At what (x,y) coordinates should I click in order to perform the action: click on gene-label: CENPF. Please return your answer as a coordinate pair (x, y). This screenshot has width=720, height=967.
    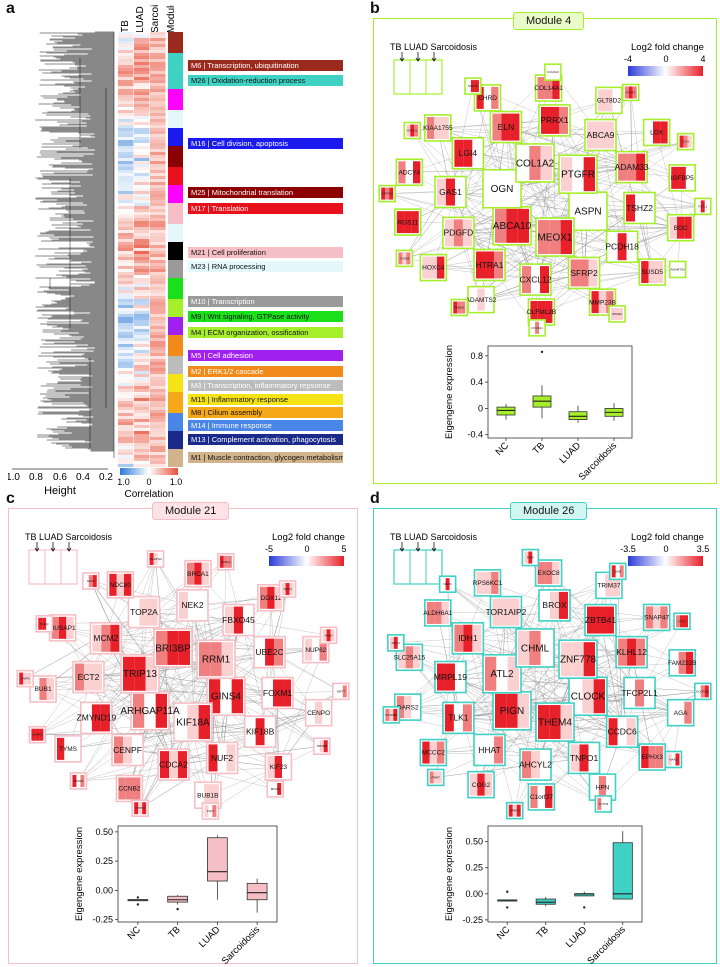
    Looking at the image, I should click on (127, 750).